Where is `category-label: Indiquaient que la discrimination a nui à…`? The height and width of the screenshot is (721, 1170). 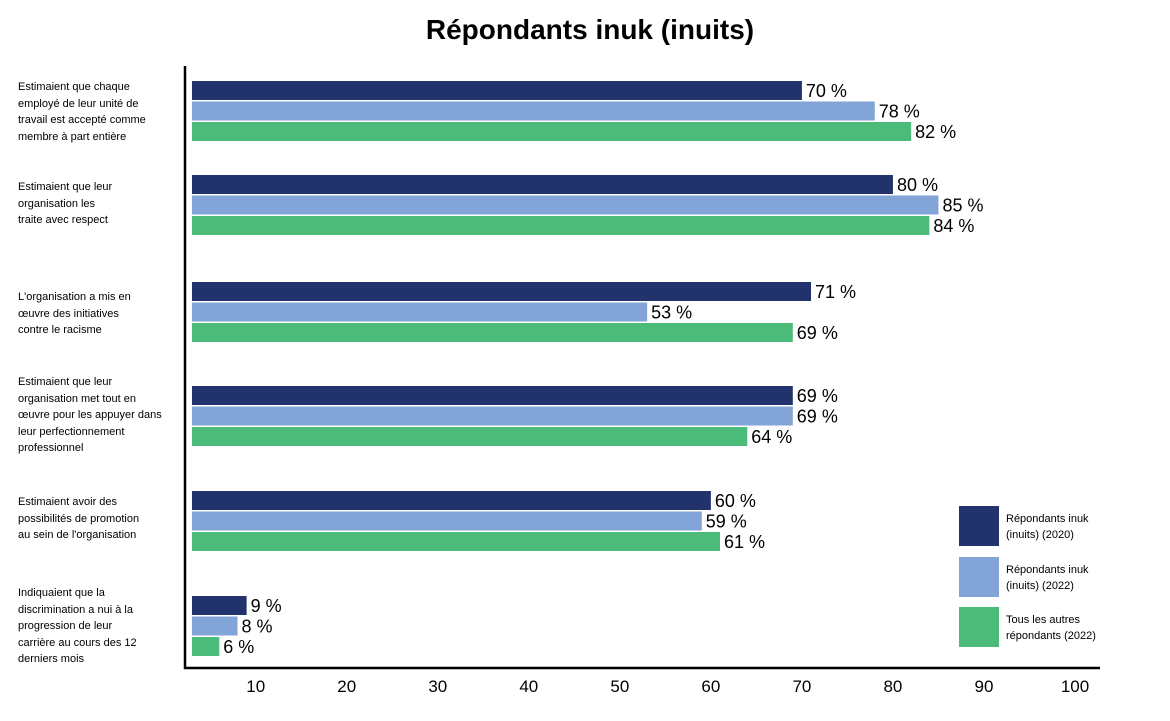 category-label: Indiquaient que la discrimination a nui à… is located at coordinates (100, 626).